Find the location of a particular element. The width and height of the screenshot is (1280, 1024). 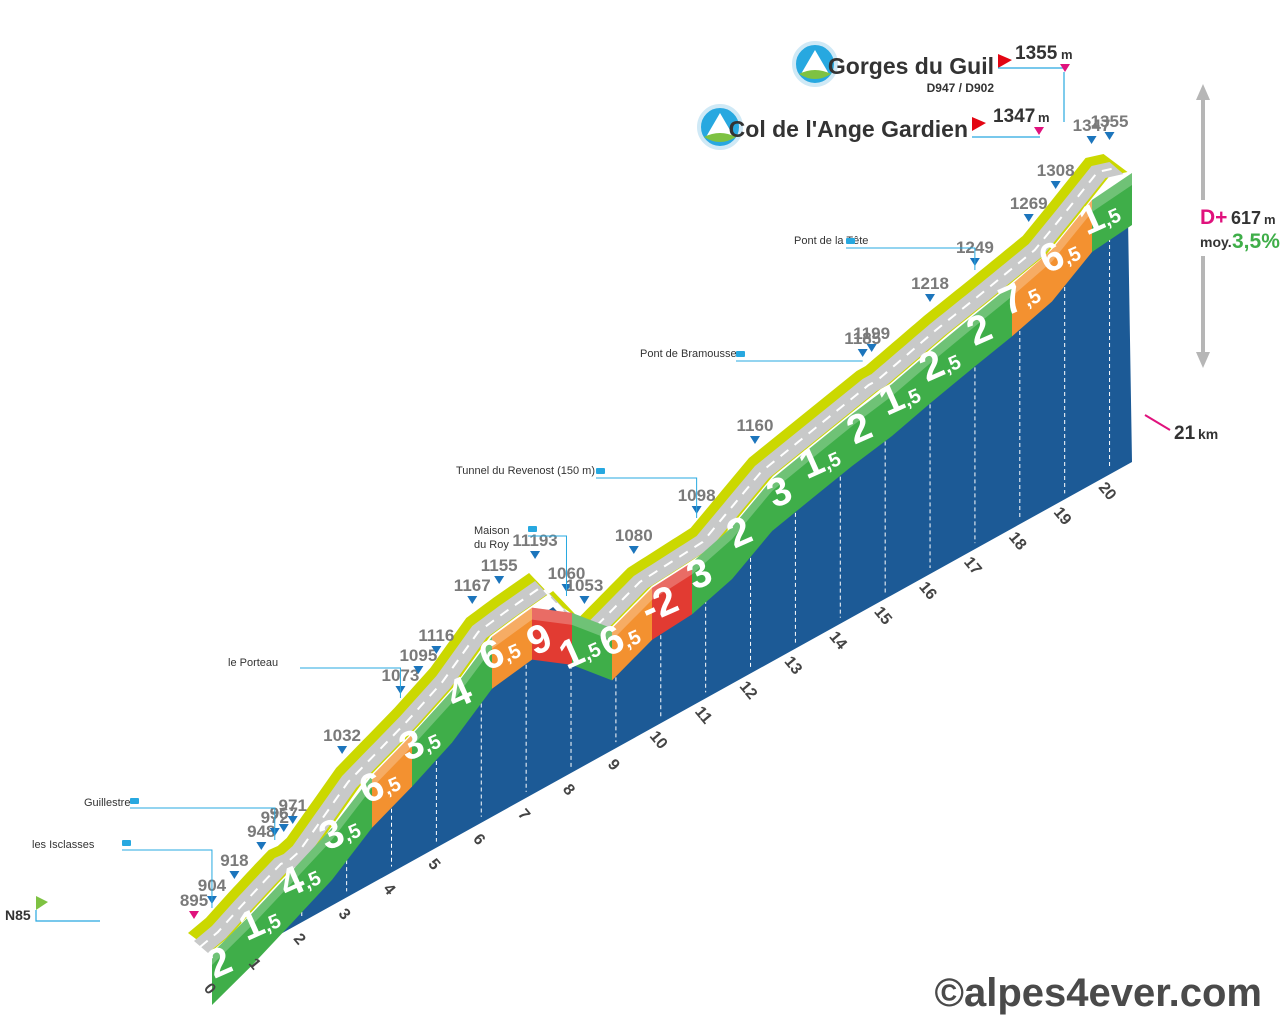

total-distance: 21 km is located at coordinates (1181, 429).